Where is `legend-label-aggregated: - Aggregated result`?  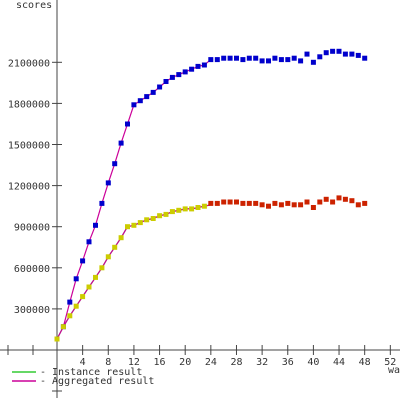
legend-label-aggregated: - Aggregated result is located at coordinates (97, 381).